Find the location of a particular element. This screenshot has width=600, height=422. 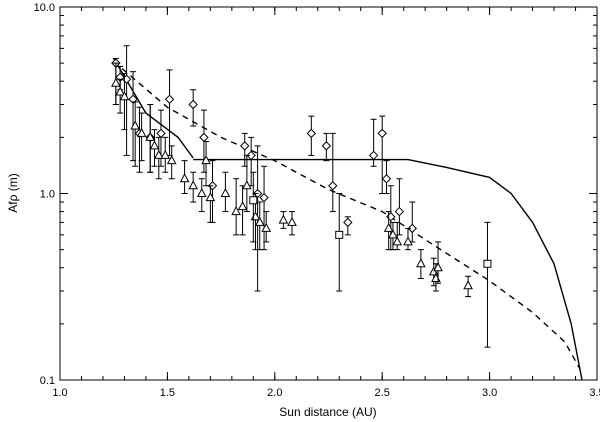

x-tick-label: 1.5 is located at coordinates (167, 393).